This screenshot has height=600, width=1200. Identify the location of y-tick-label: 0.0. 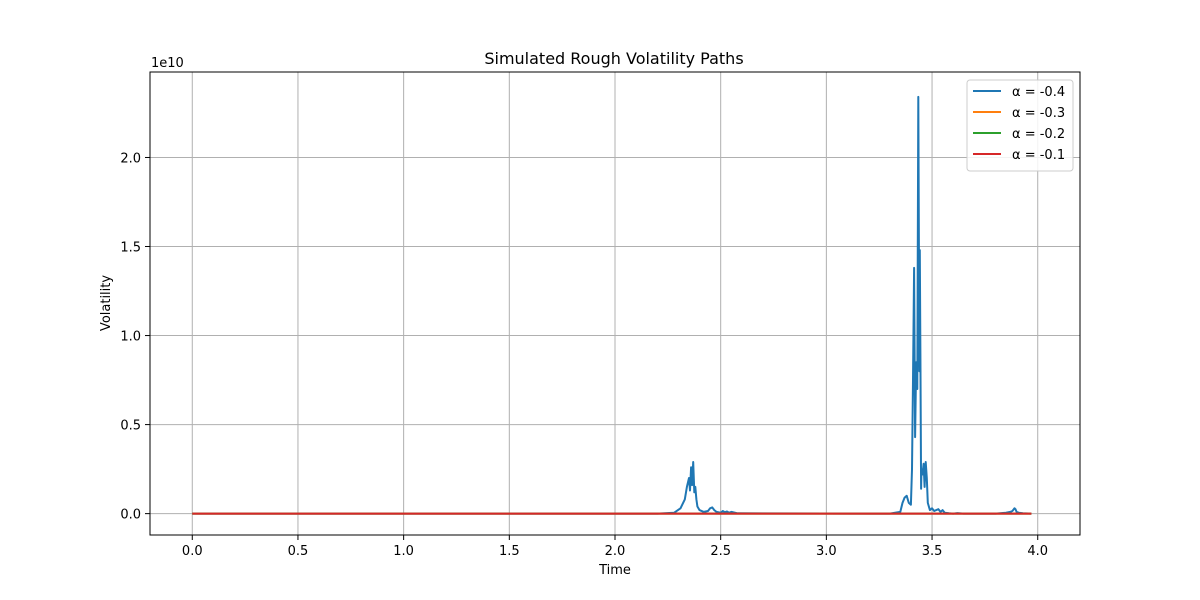
(130, 515).